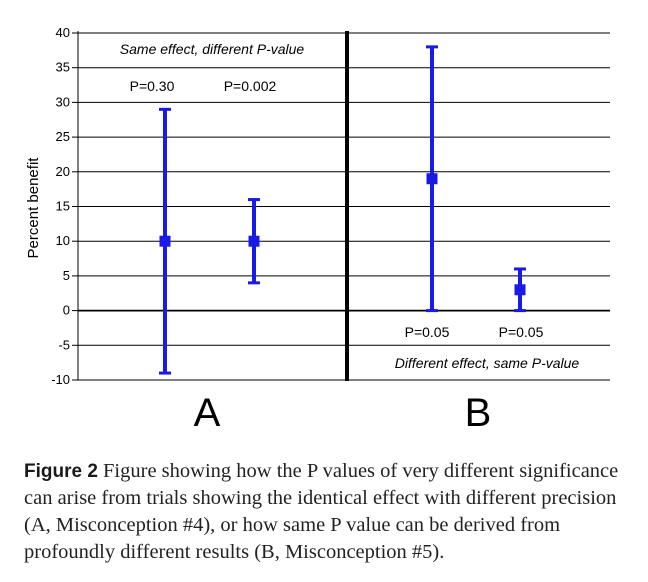 The width and height of the screenshot is (648, 582). What do you see at coordinates (63, 101) in the screenshot?
I see `y-tick-label: 30` at bounding box center [63, 101].